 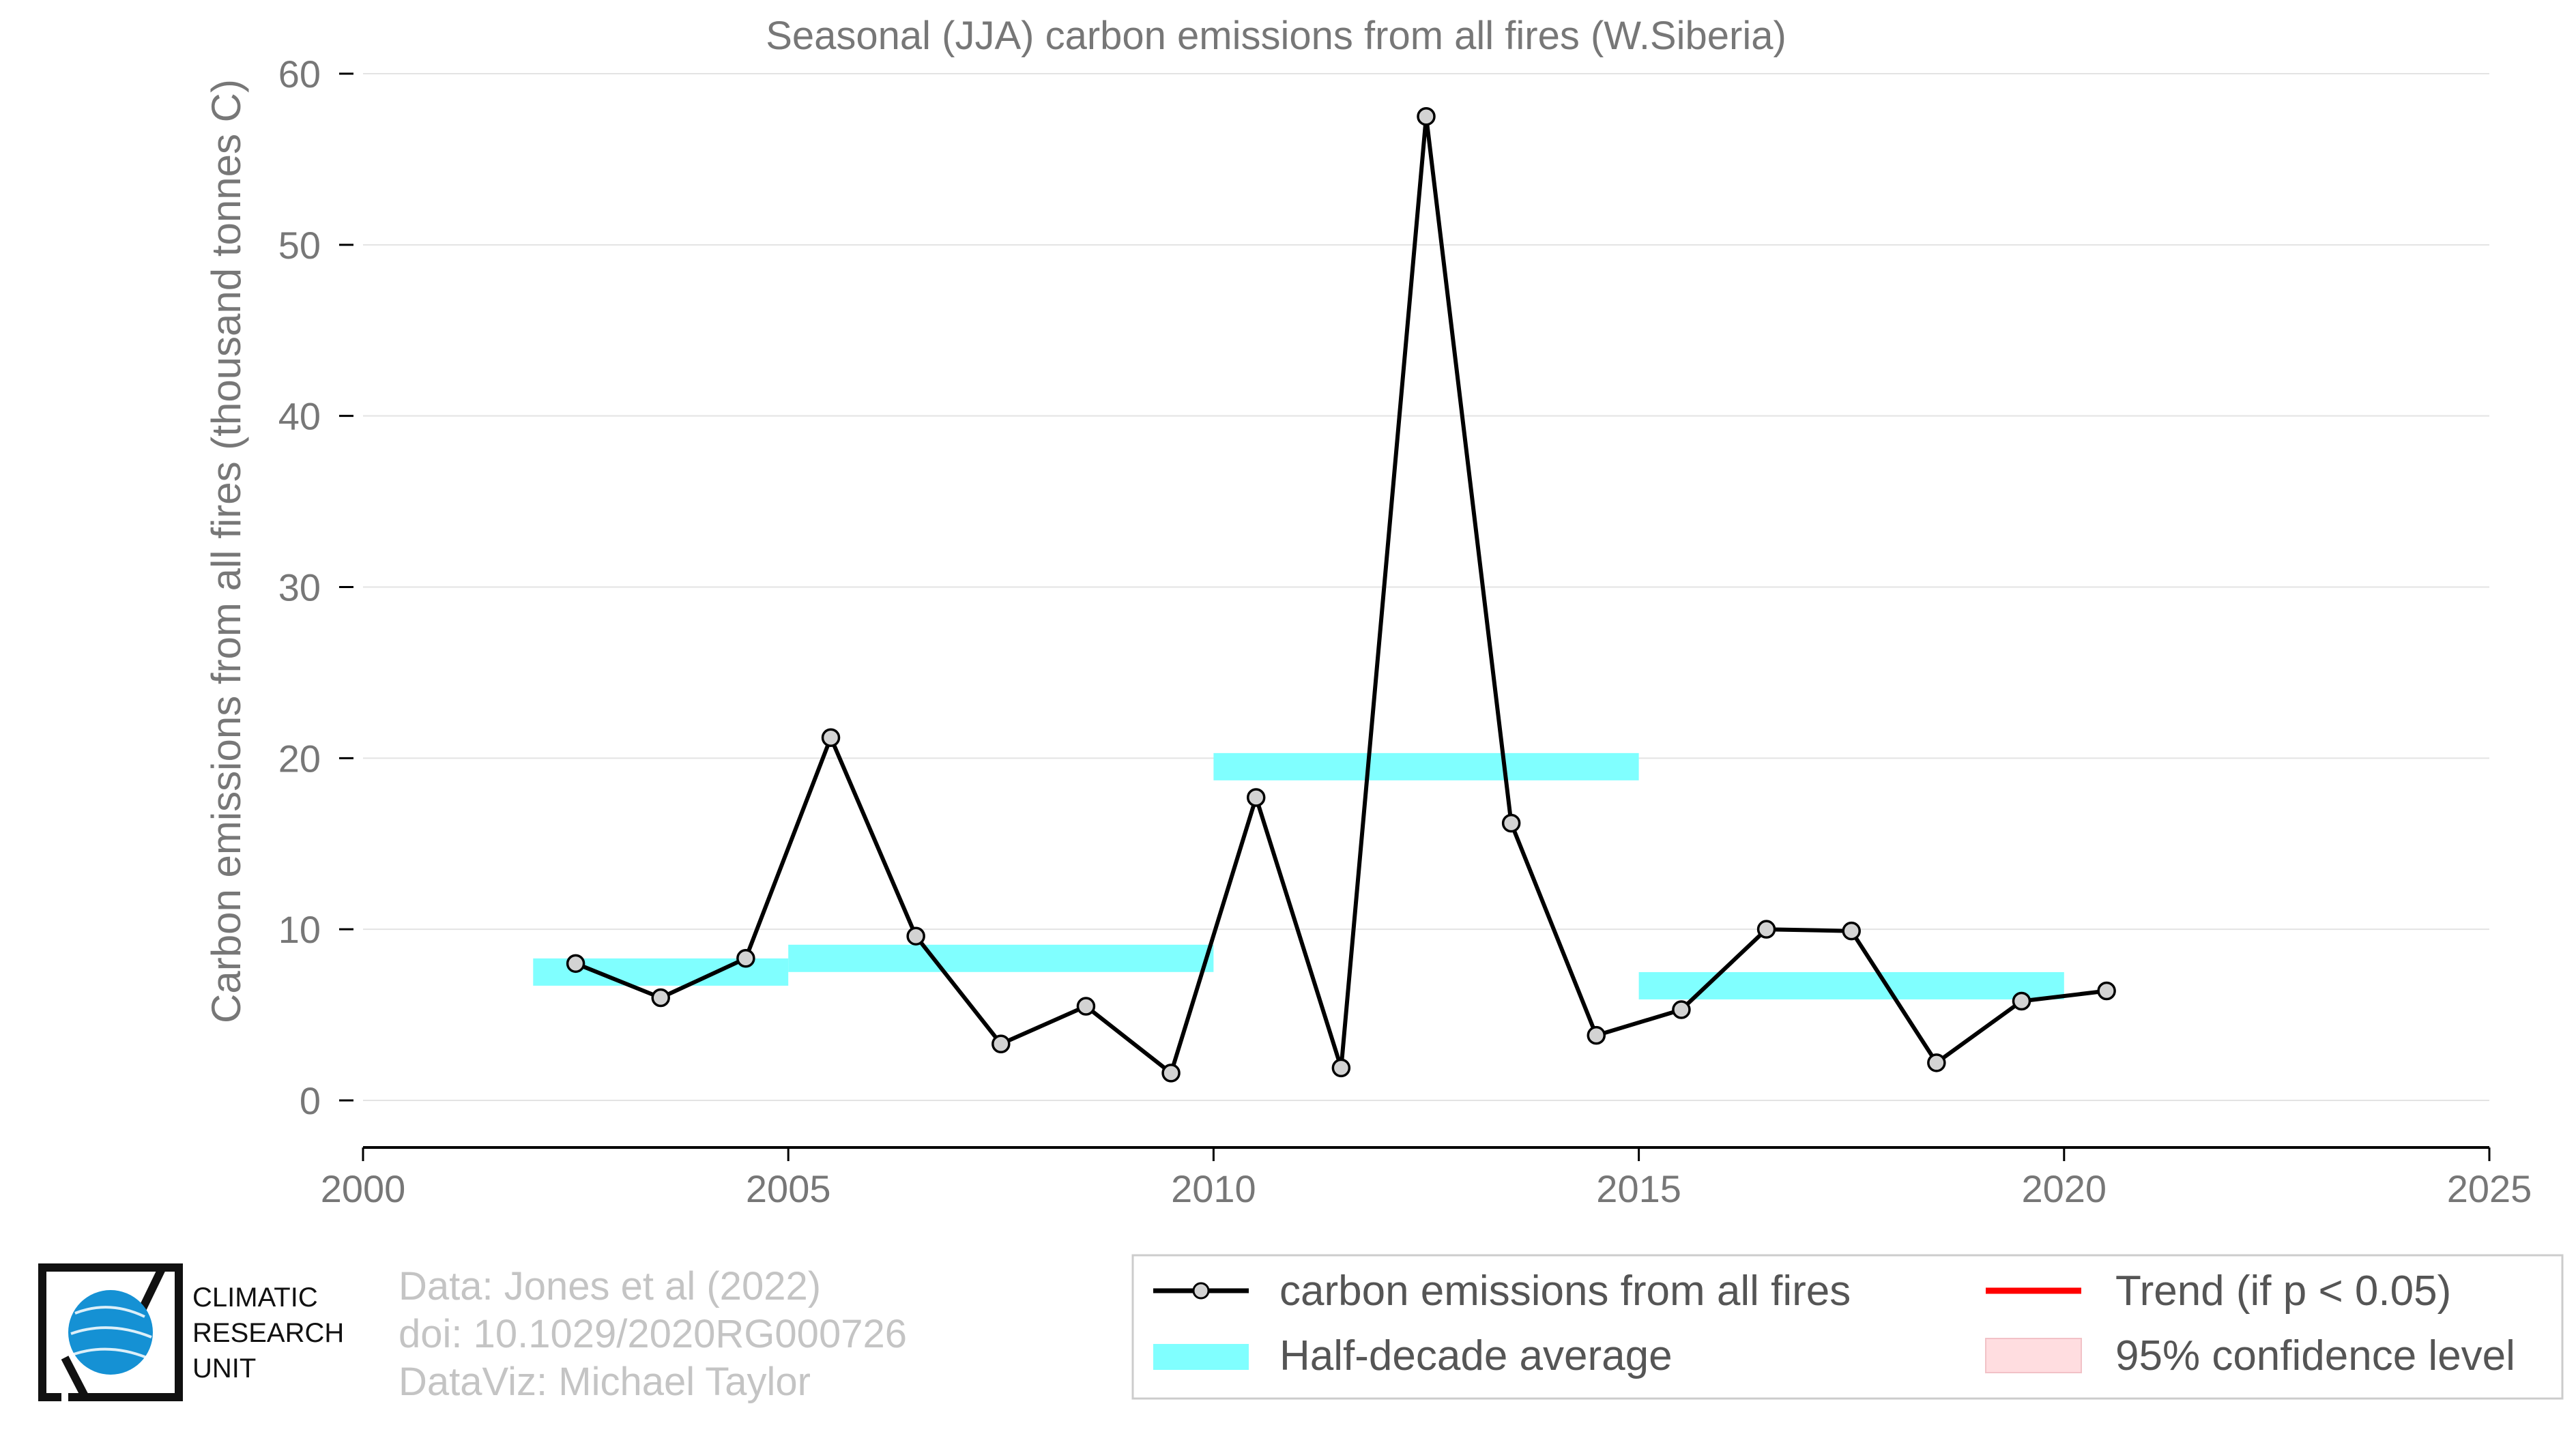 I want to click on y-tick-label-60: 60, so click(x=299, y=74).